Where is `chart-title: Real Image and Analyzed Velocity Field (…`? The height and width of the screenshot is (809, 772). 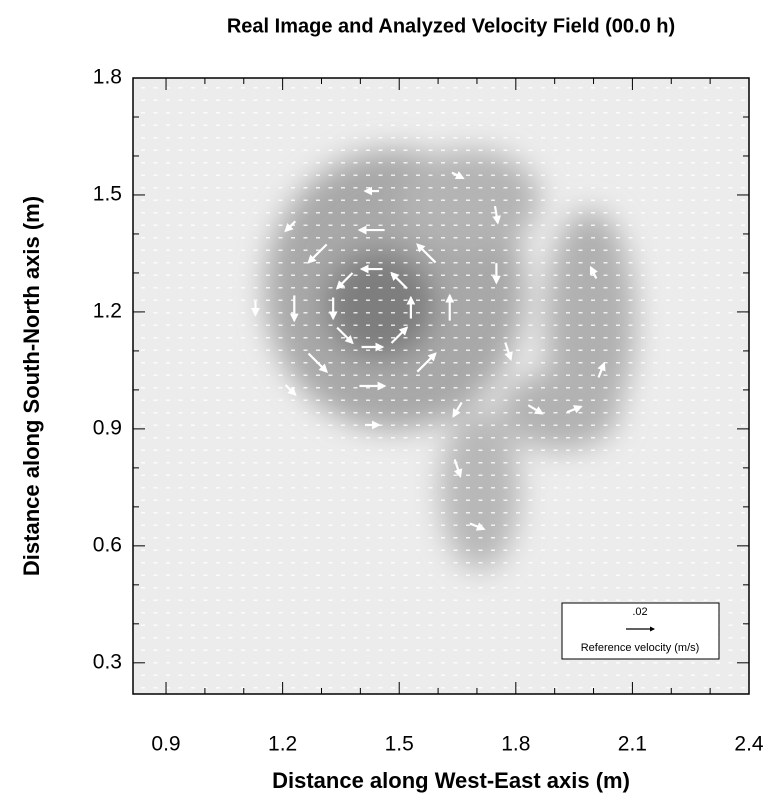 chart-title: Real Image and Analyzed Velocity Field (… is located at coordinates (451, 26).